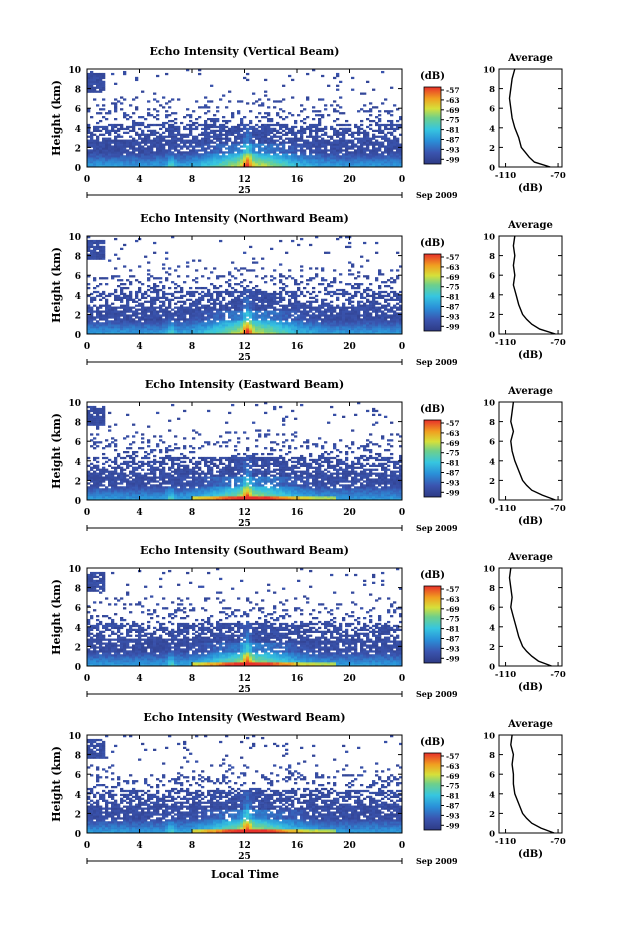 Image resolution: width=618 pixels, height=929 pixels. Describe the element at coordinates (244, 191) in the screenshot. I see `day-label: 25` at that location.